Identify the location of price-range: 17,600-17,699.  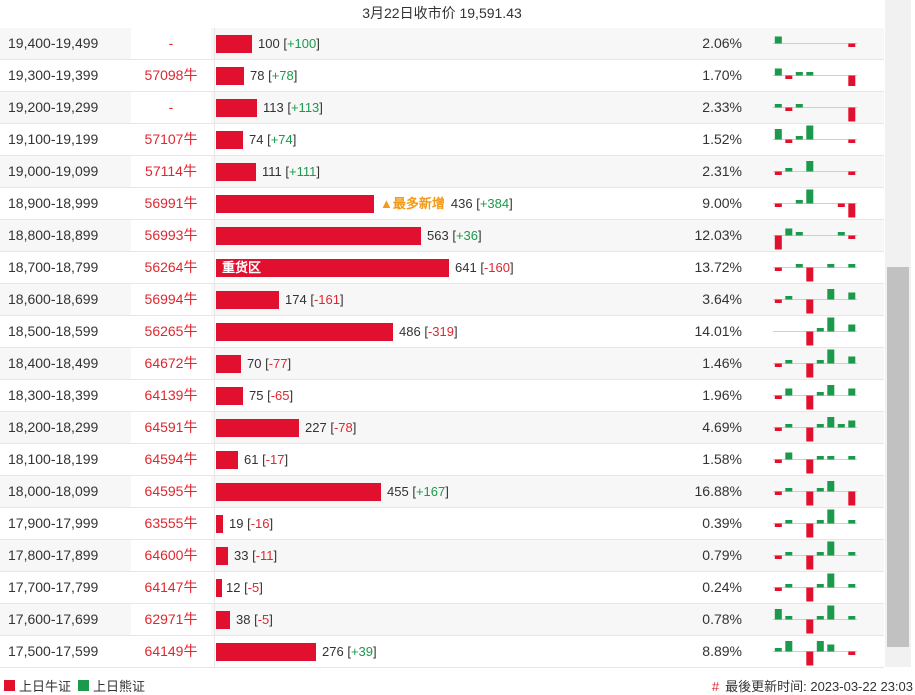
(53, 619).